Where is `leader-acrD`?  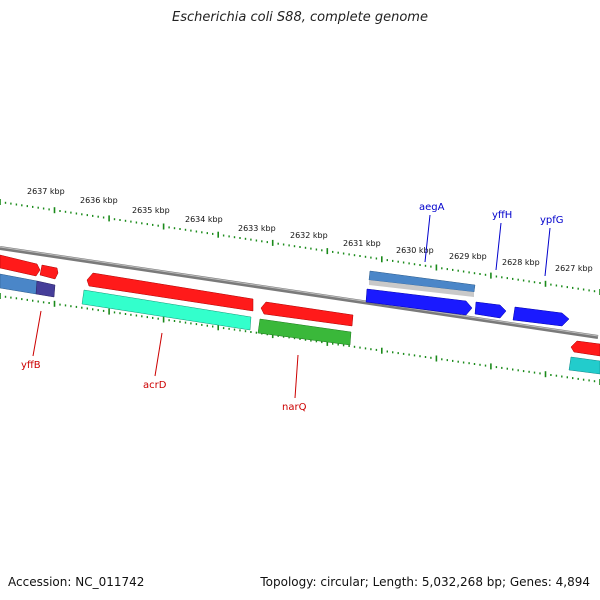
leader-acrD is located at coordinates (158, 354).